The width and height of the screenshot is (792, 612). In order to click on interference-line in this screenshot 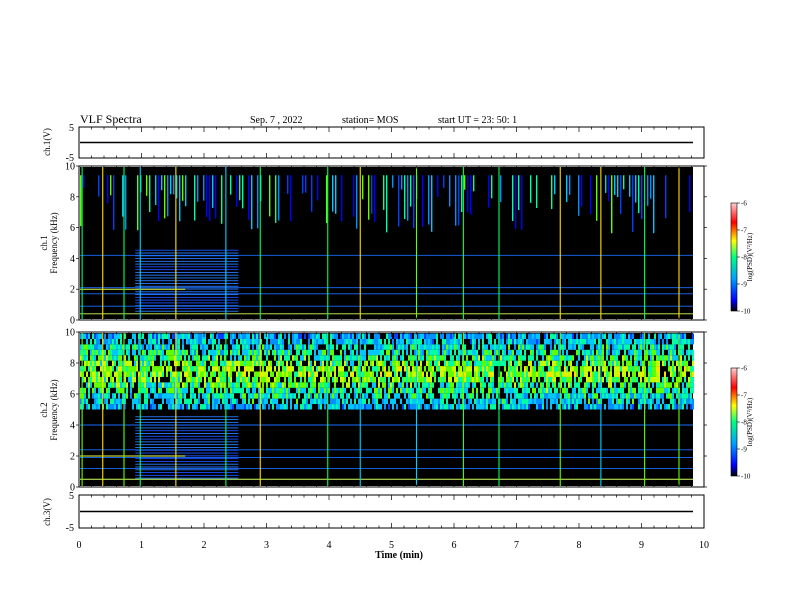, I will do `click(187, 303)`.